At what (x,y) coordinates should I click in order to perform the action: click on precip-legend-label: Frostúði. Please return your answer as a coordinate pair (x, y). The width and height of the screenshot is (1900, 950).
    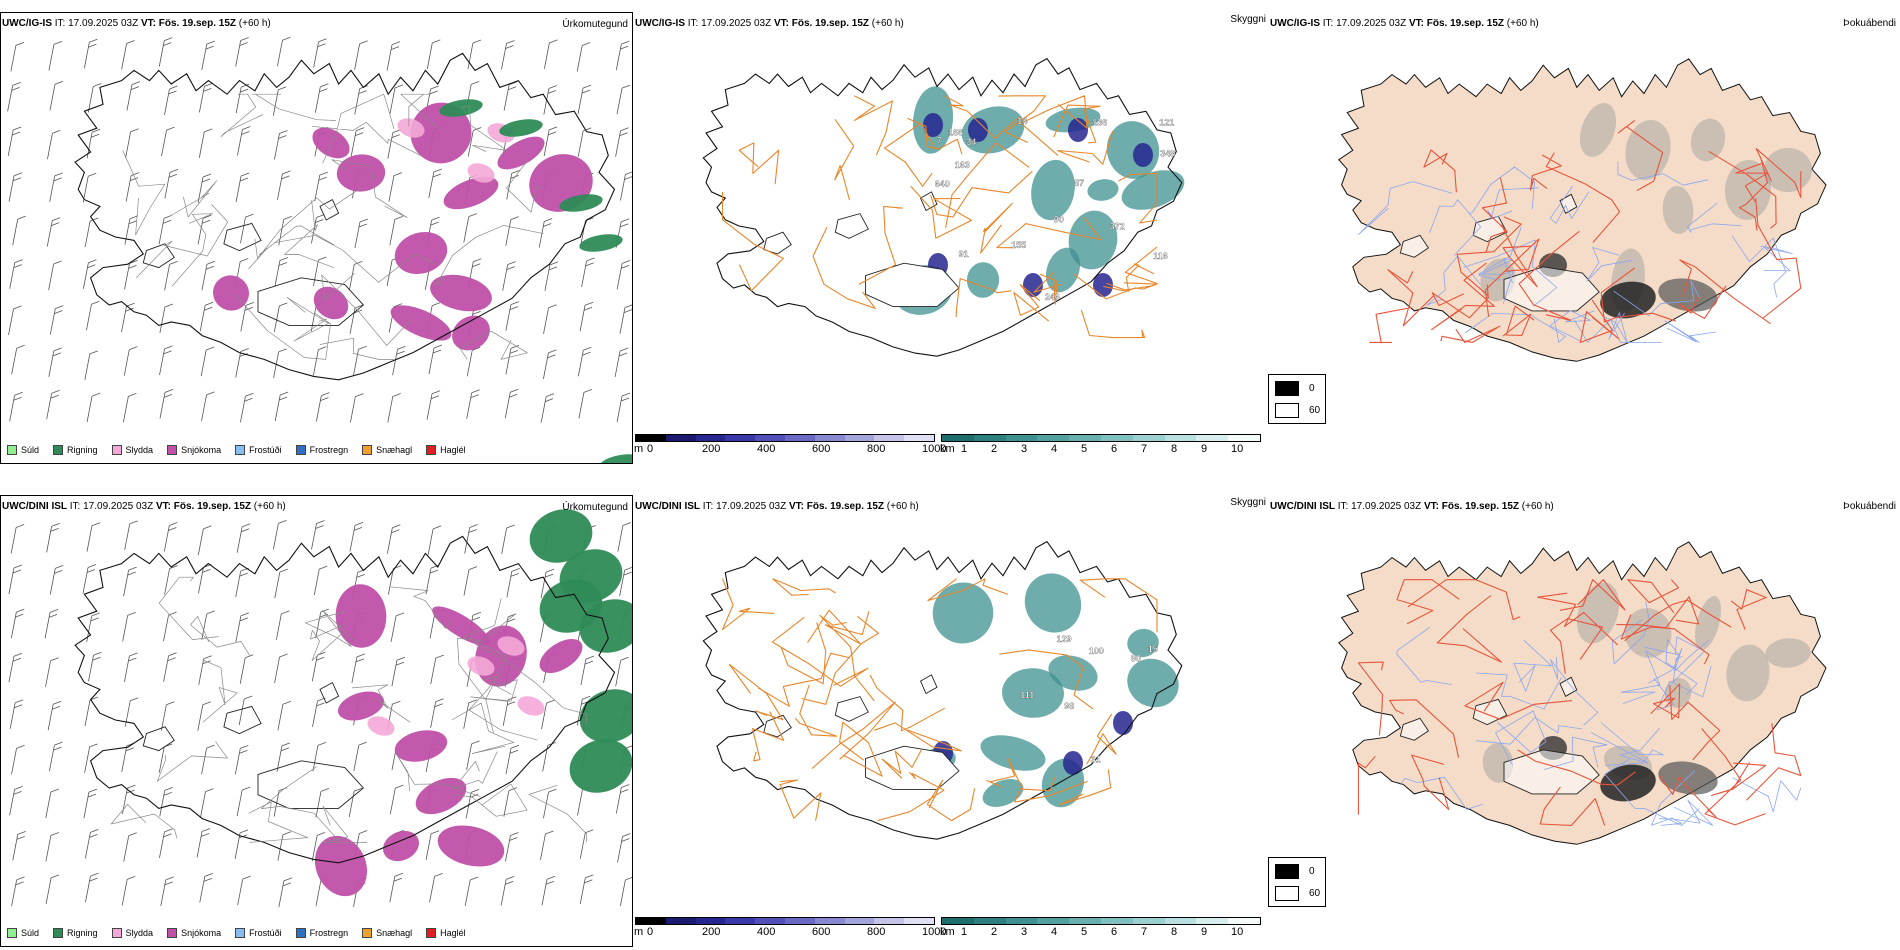
    Looking at the image, I should click on (265, 450).